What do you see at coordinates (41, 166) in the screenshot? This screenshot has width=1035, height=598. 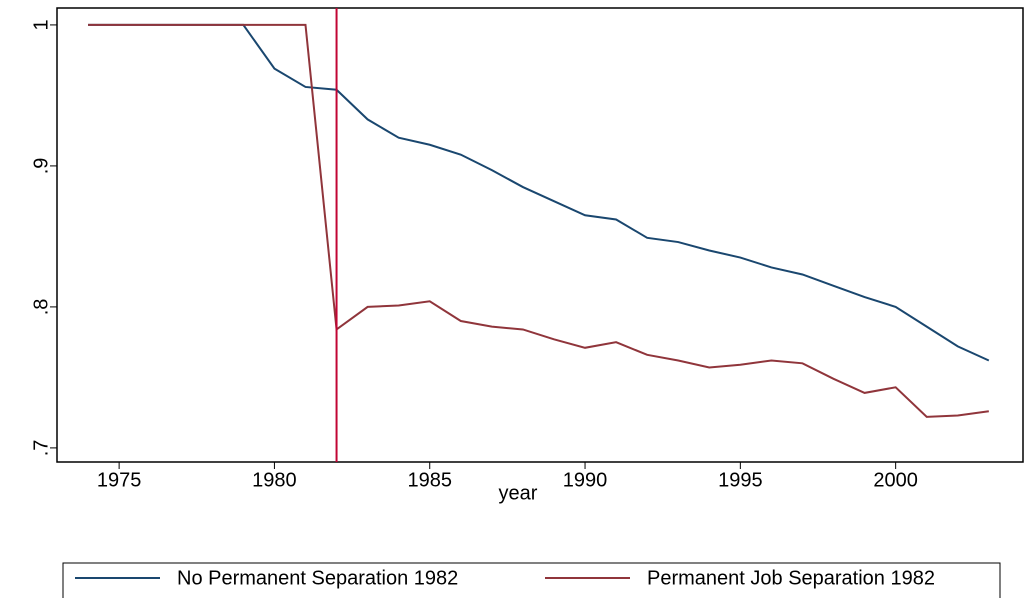 I see `y-tick-label: .9` at bounding box center [41, 166].